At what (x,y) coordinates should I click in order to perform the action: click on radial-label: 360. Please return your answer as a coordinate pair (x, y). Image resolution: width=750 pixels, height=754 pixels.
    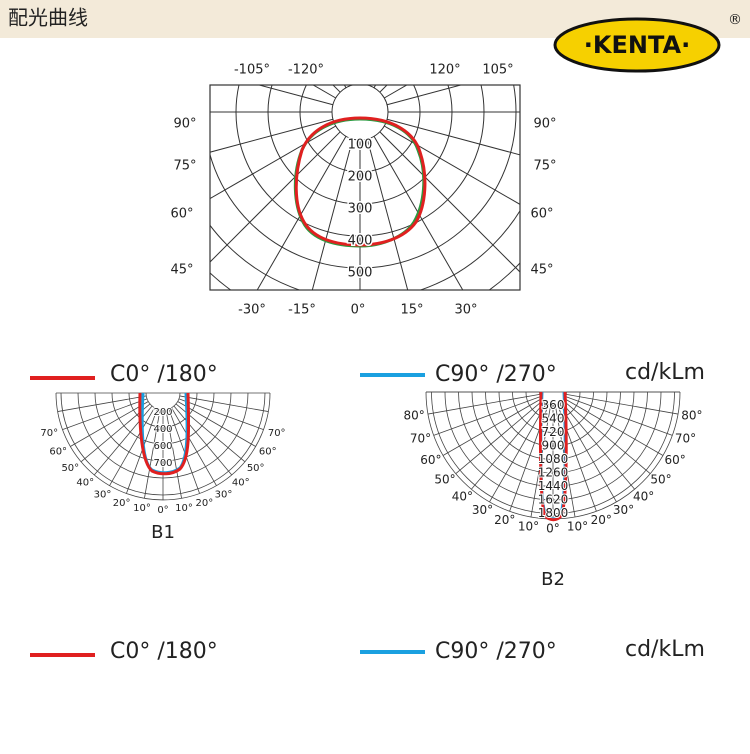
    Looking at the image, I should click on (553, 405).